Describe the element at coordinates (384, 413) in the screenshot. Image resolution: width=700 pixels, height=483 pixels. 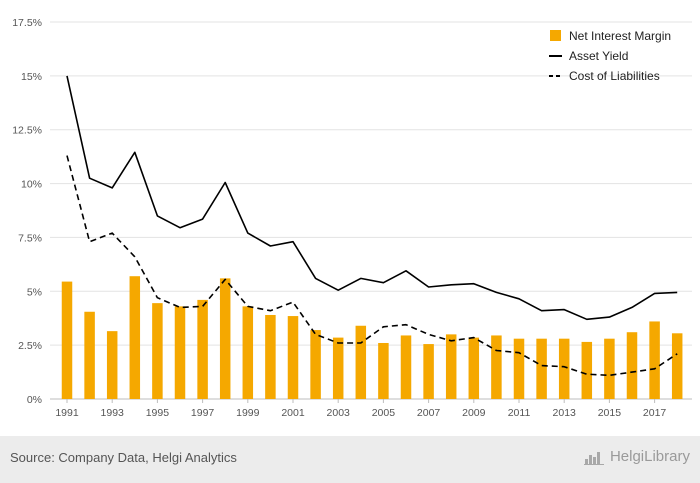
I see `x-tick-label: 2005` at that location.